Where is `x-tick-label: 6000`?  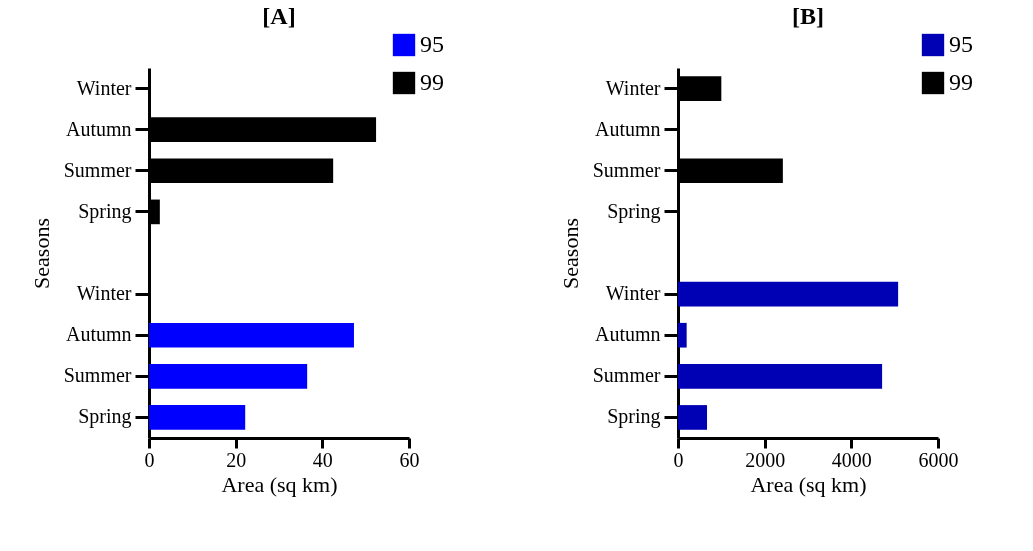
x-tick-label: 6000 is located at coordinates (938, 459).